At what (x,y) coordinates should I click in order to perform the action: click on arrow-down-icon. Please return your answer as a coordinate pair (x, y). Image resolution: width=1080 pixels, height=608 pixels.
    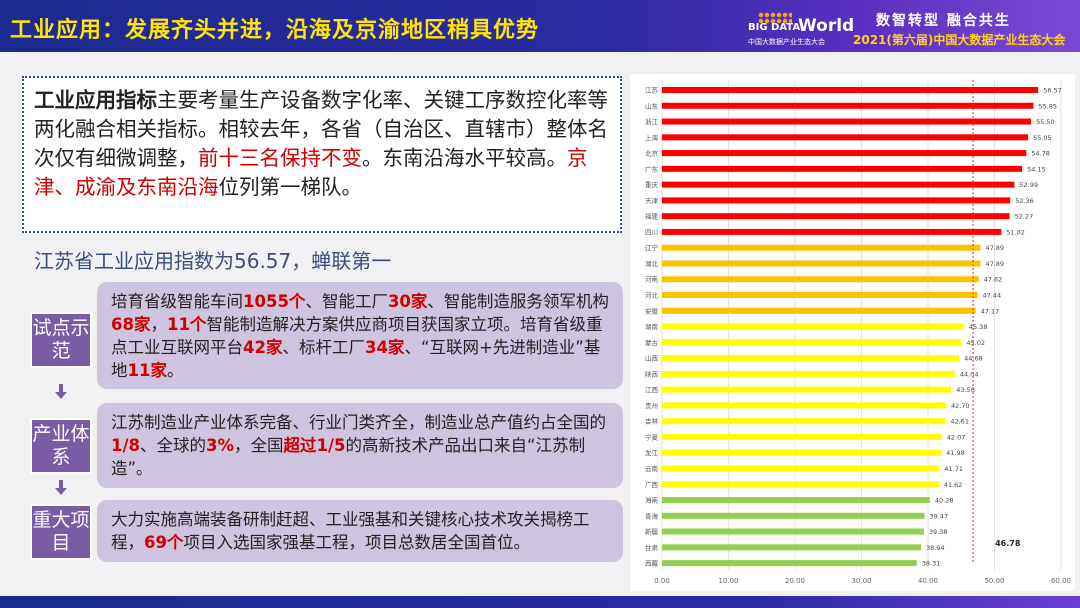
    Looking at the image, I should click on (61, 488).